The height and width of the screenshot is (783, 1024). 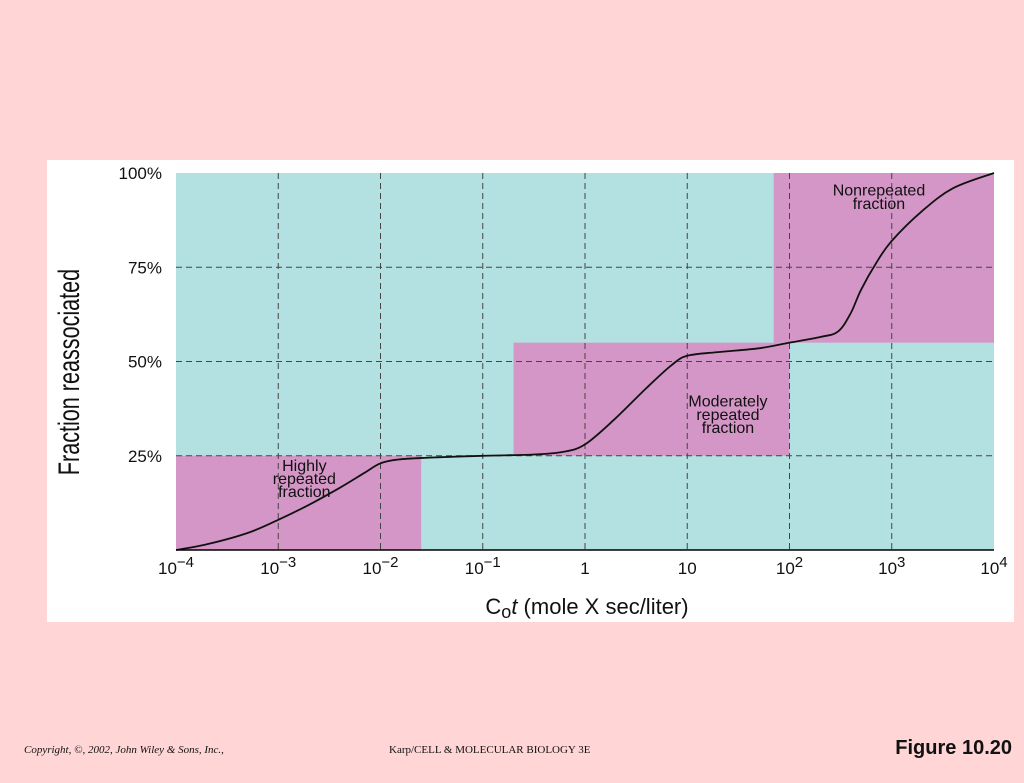 I want to click on x-tick-label: 10⁻², so click(x=380, y=566).